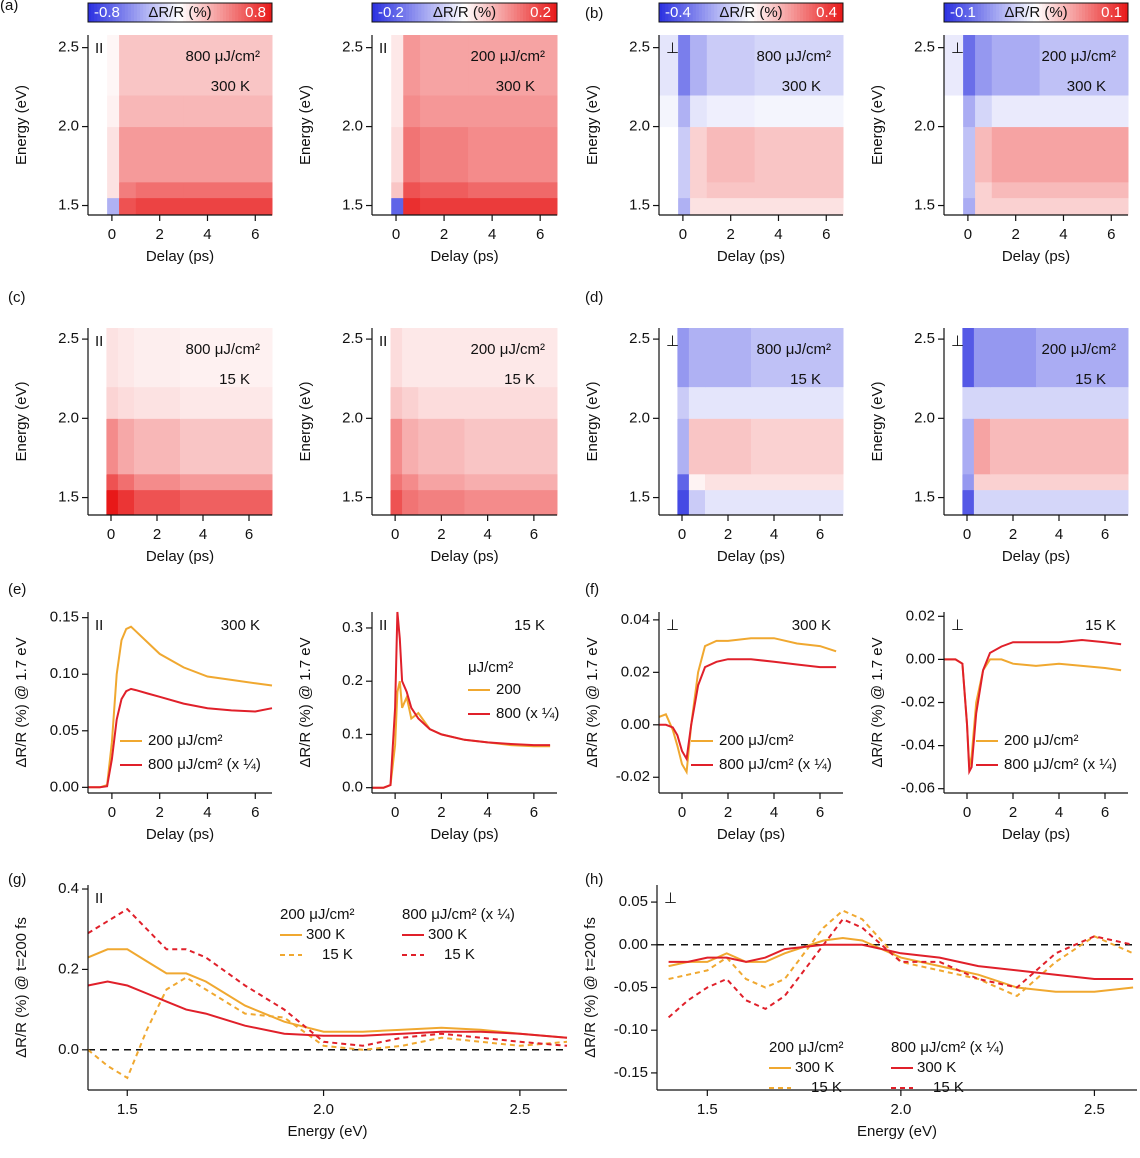 The width and height of the screenshot is (1140, 1158). Describe the element at coordinates (594, 297) in the screenshot. I see `panel-label: (d)` at that location.